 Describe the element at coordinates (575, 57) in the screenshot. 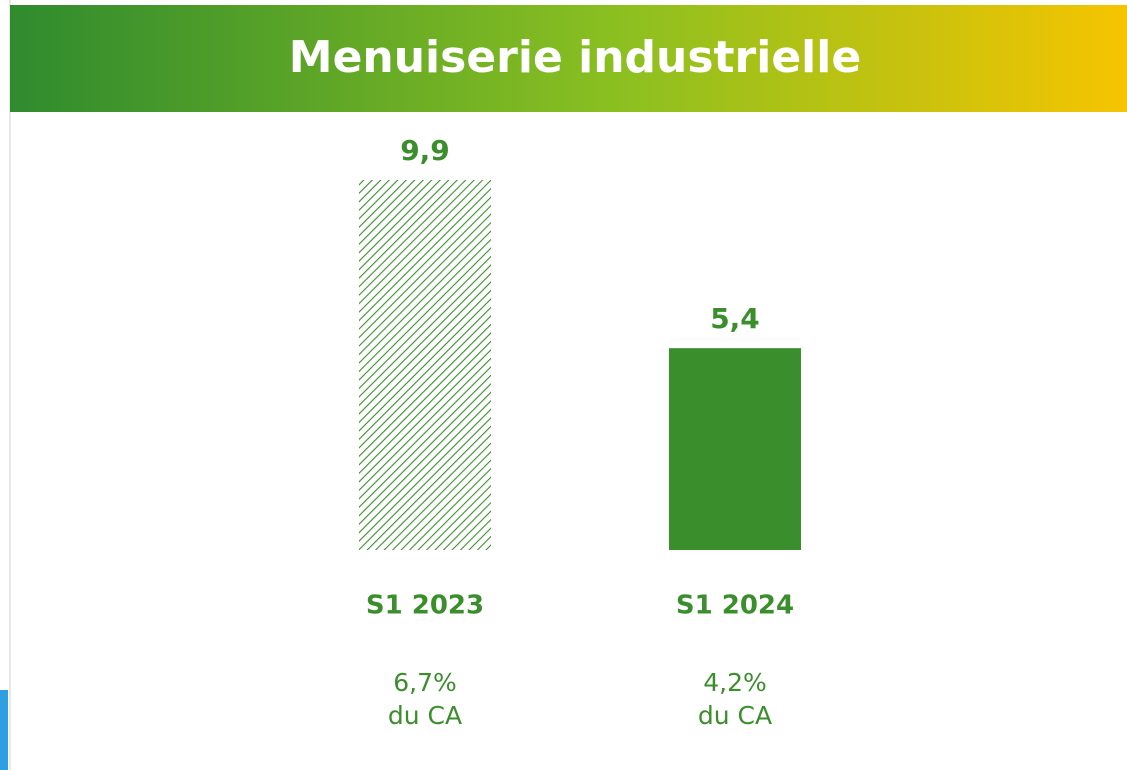

I see `chart-title: Menuiserie industrielle` at that location.